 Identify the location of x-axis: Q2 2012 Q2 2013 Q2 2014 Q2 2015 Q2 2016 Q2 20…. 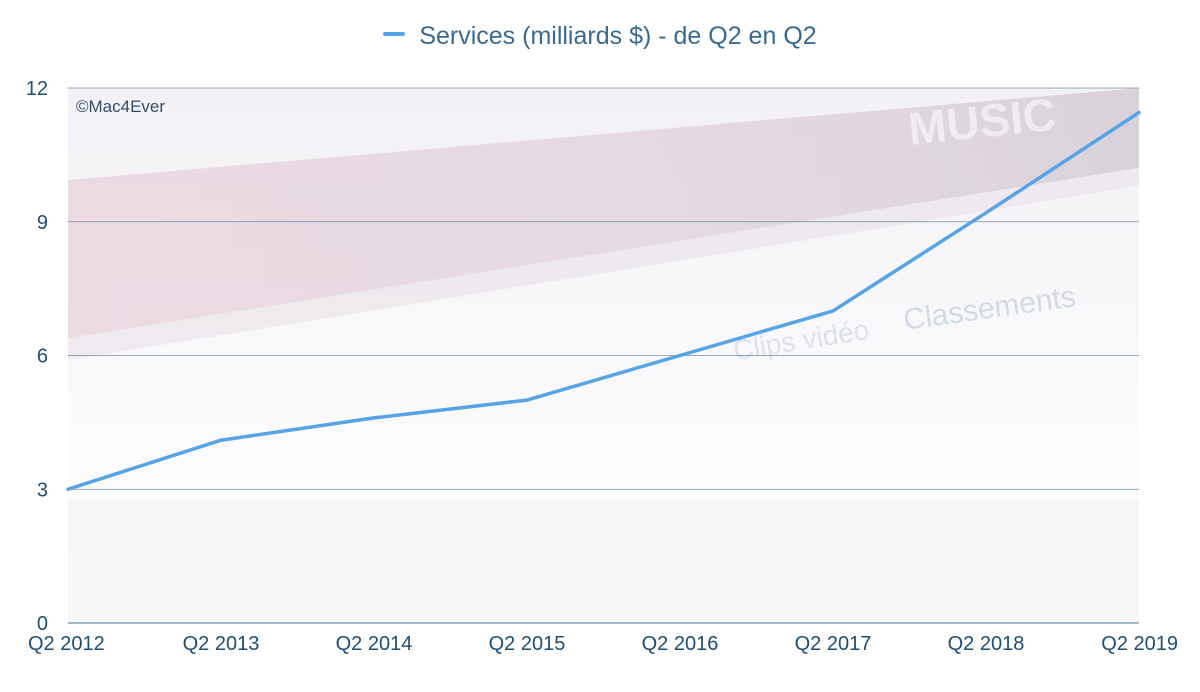
(603, 644).